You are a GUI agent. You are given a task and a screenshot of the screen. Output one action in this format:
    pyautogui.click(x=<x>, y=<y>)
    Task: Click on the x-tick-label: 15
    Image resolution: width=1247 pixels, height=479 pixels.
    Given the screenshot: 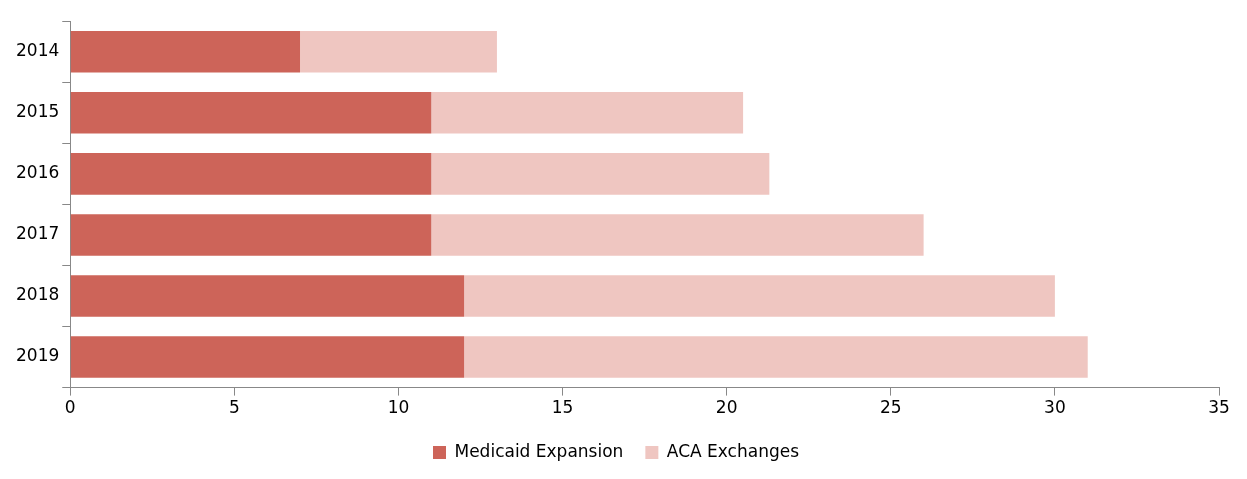 What is the action you would take?
    pyautogui.click(x=562, y=407)
    